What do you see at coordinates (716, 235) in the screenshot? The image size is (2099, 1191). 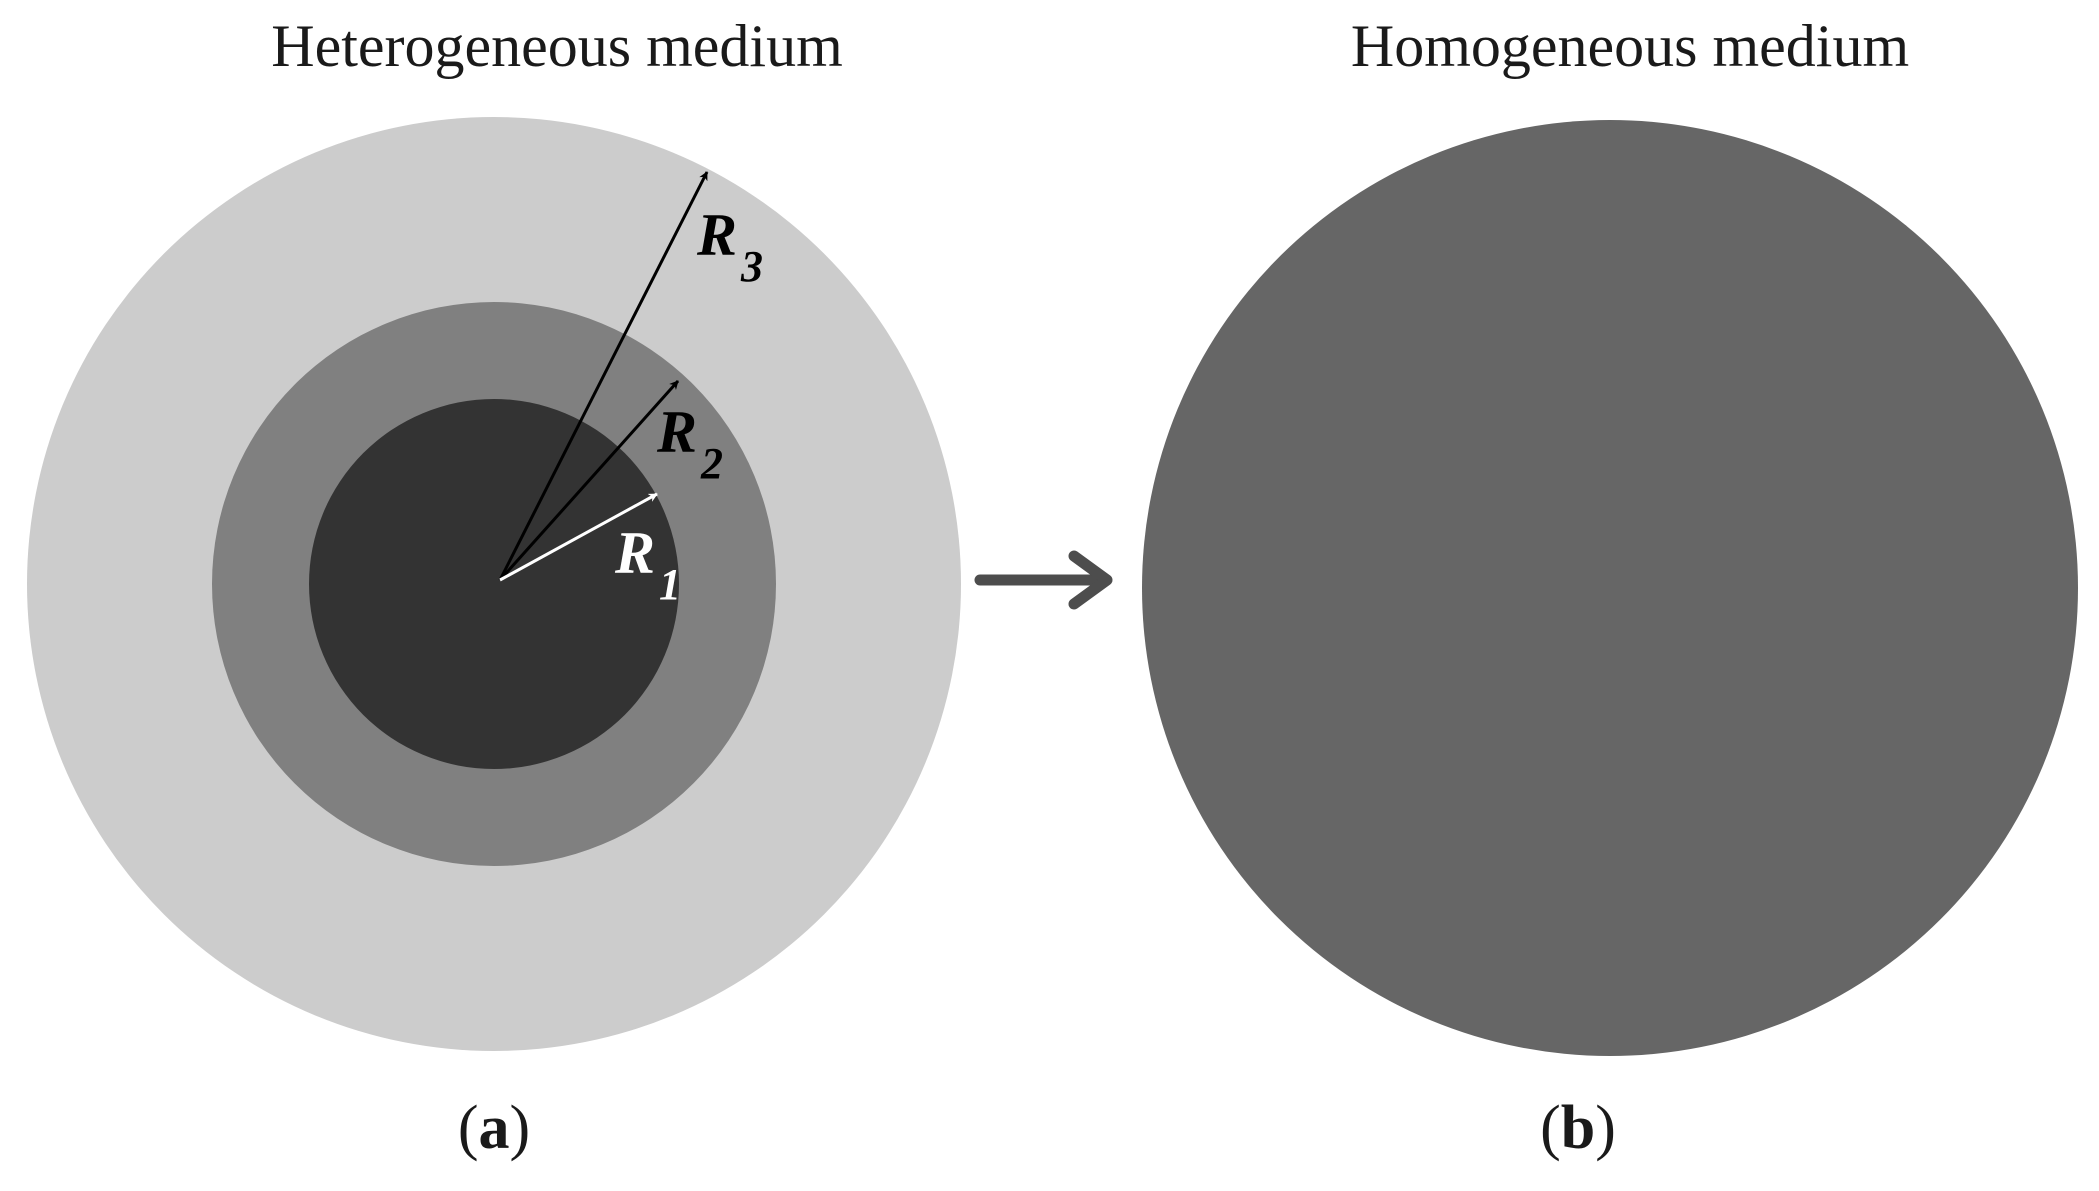 I see `radius-r3-symbol: R` at bounding box center [716, 235].